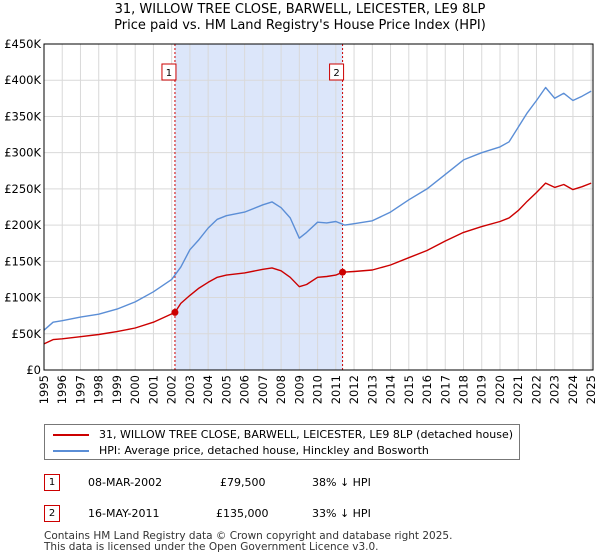 The width and height of the screenshot is (600, 560). Describe the element at coordinates (427, 389) in the screenshot. I see `x-tick-label: 2016` at that location.